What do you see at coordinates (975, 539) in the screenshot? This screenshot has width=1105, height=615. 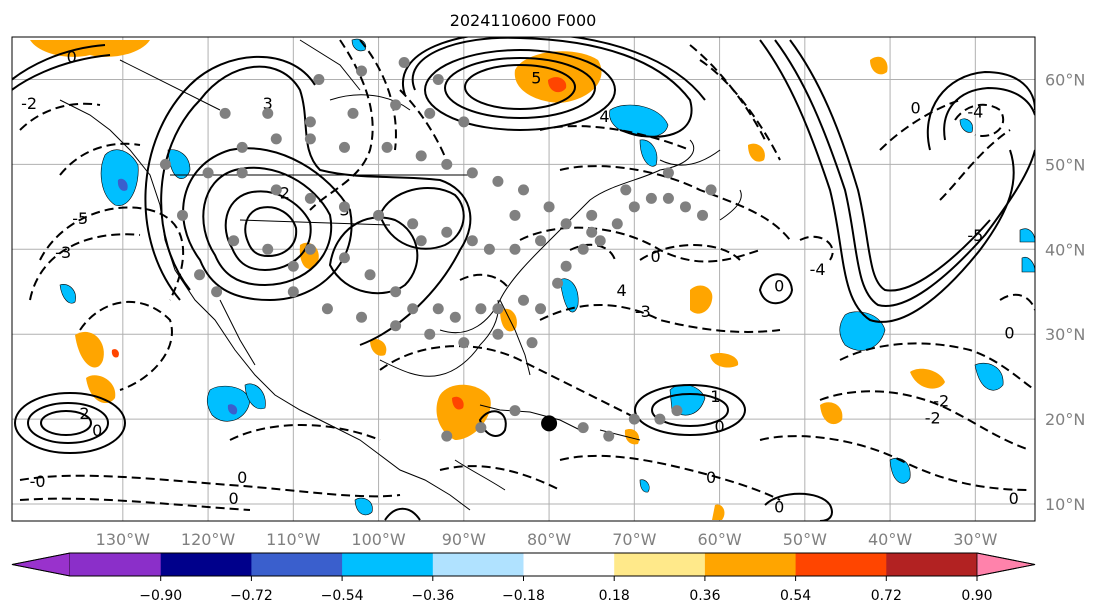 I see `lon-tick-label: 30°W` at bounding box center [975, 539].